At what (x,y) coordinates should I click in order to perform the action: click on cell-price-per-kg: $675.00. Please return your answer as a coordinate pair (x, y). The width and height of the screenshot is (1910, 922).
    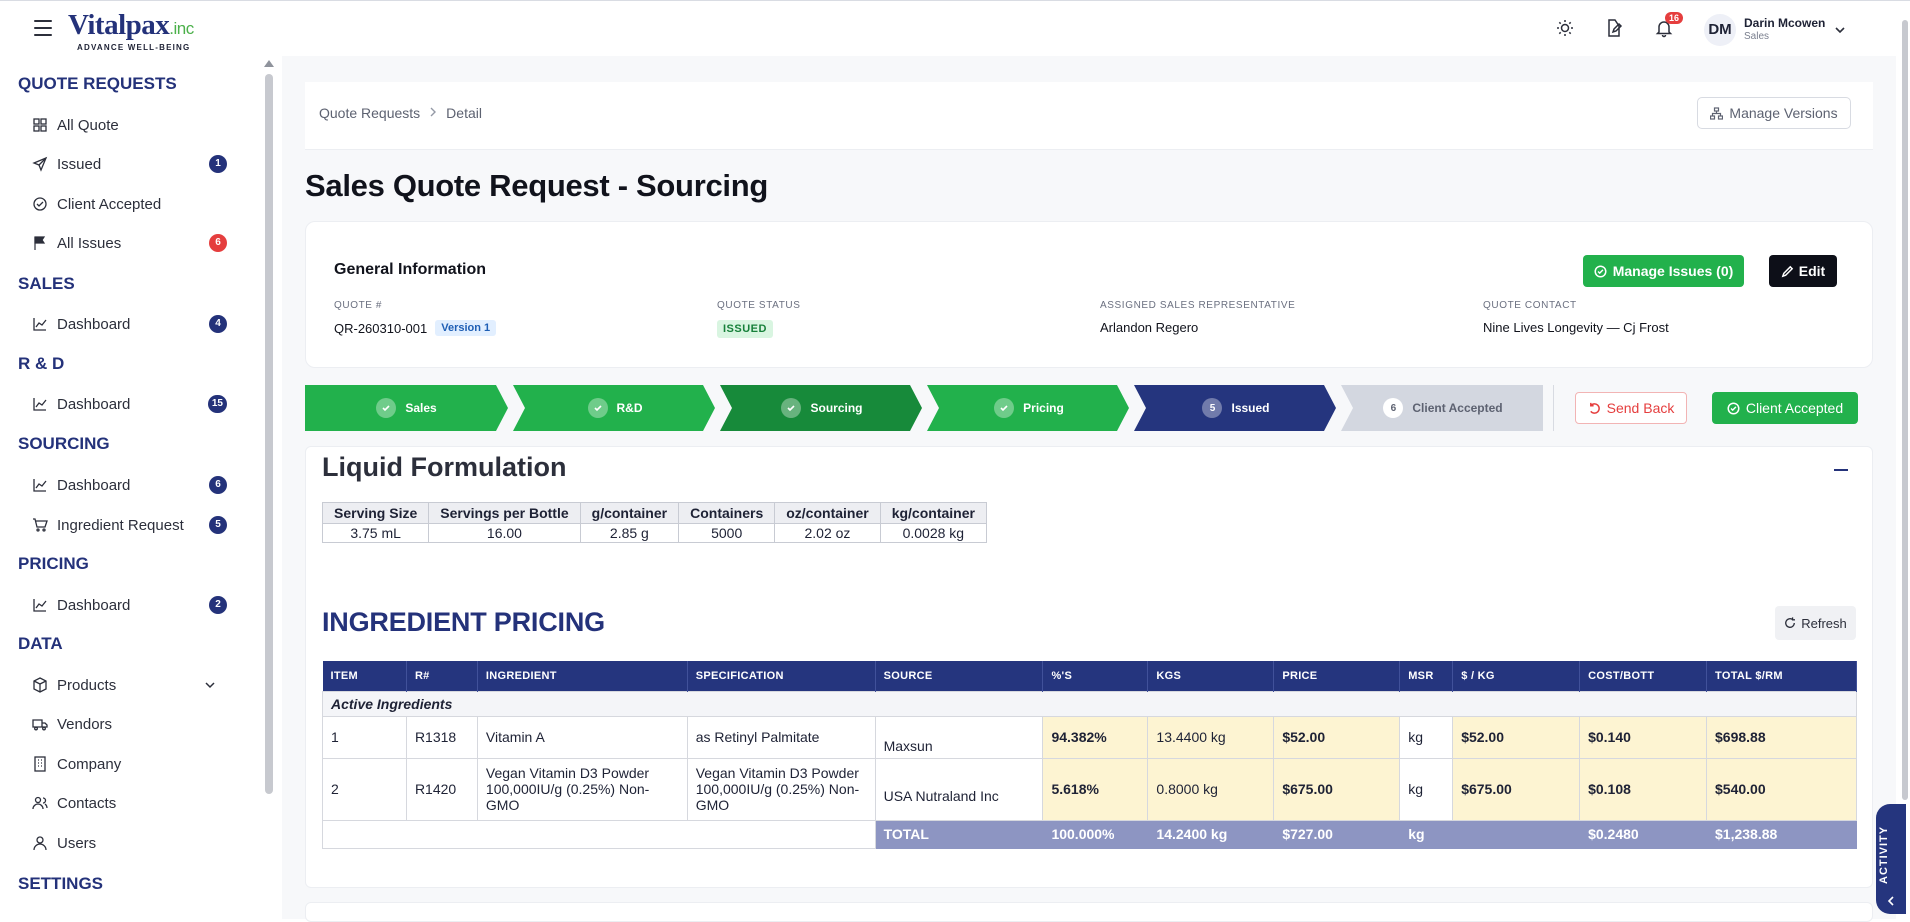
    Looking at the image, I should click on (1516, 789).